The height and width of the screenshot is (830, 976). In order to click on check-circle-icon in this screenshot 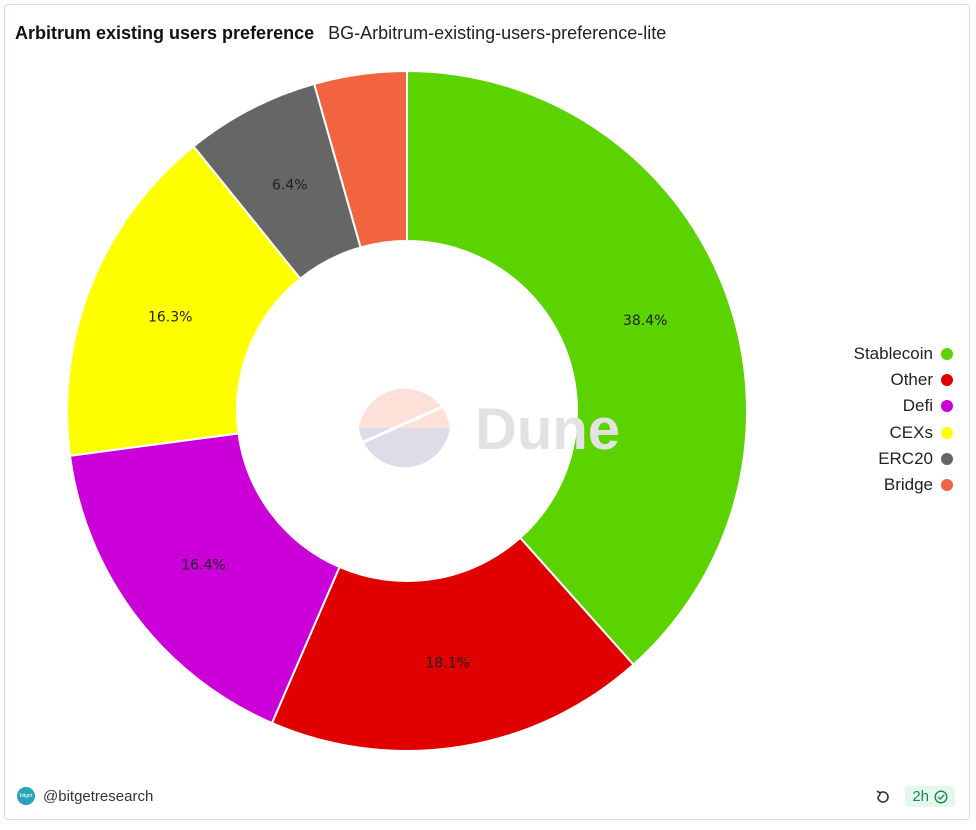, I will do `click(941, 796)`.